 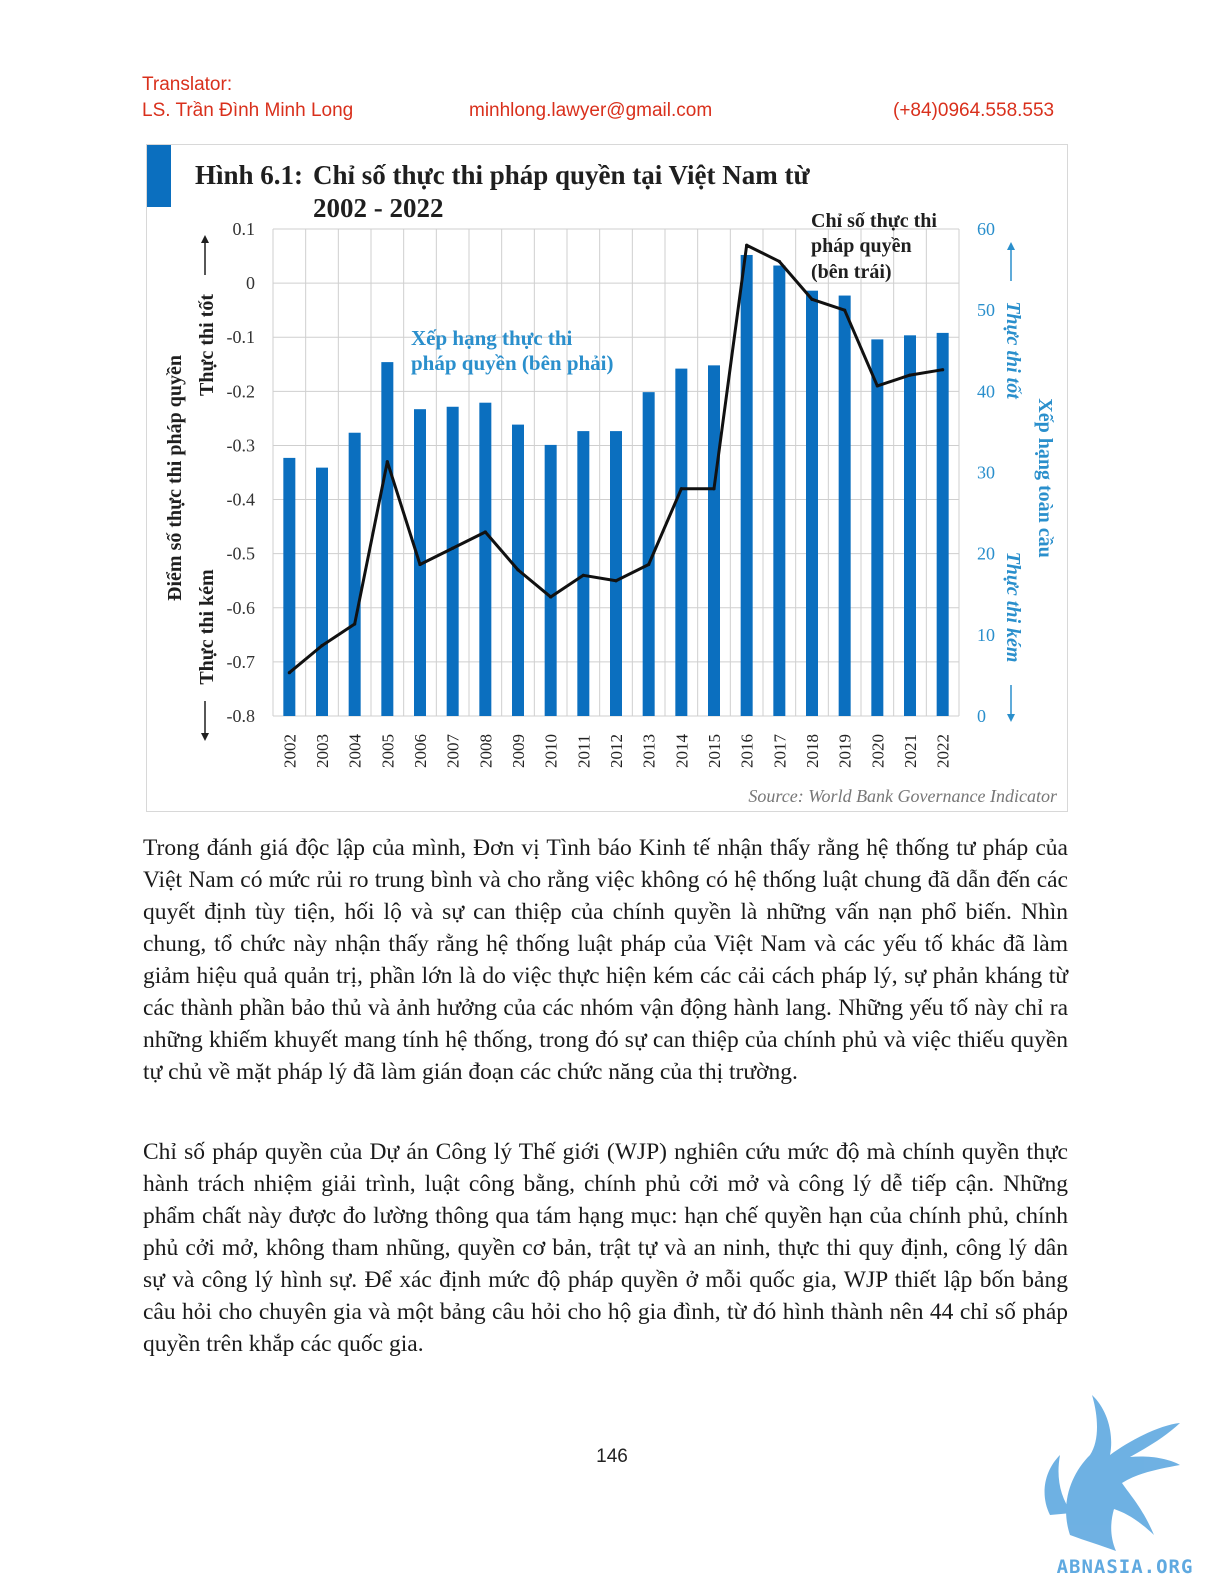 What do you see at coordinates (378, 208) in the screenshot?
I see `chart-title-line2: 2002 - 2022` at bounding box center [378, 208].